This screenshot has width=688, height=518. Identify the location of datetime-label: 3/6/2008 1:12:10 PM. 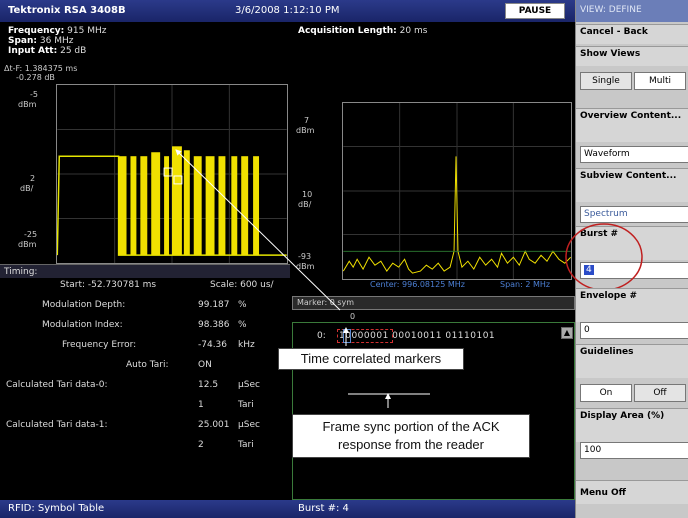
(287, 10).